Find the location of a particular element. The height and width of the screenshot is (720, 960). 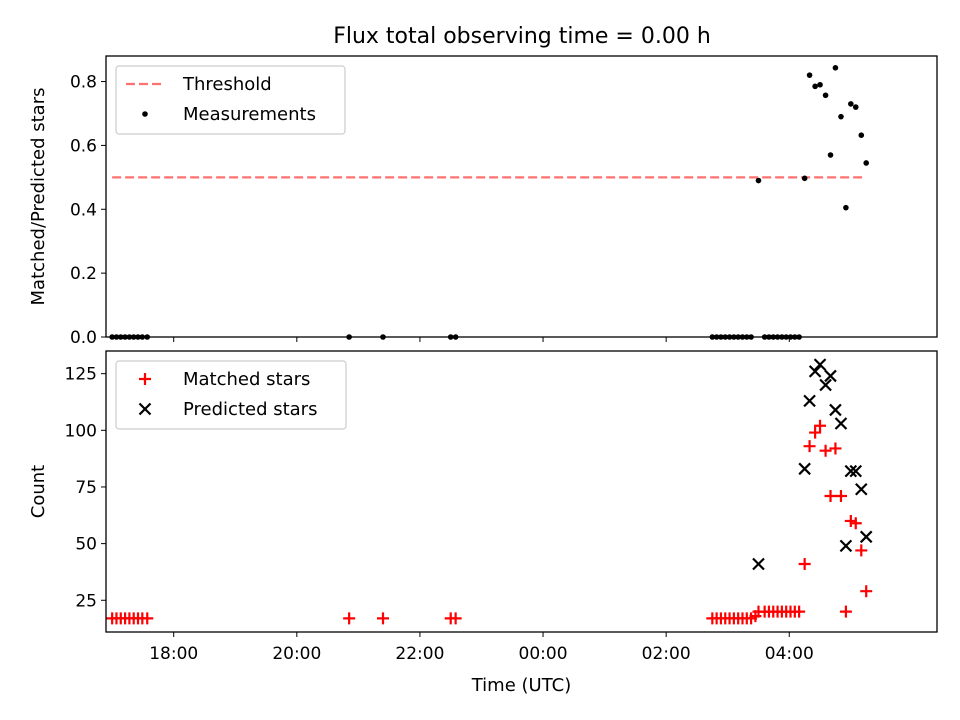

y-tick-label: 125 is located at coordinates (81, 375).